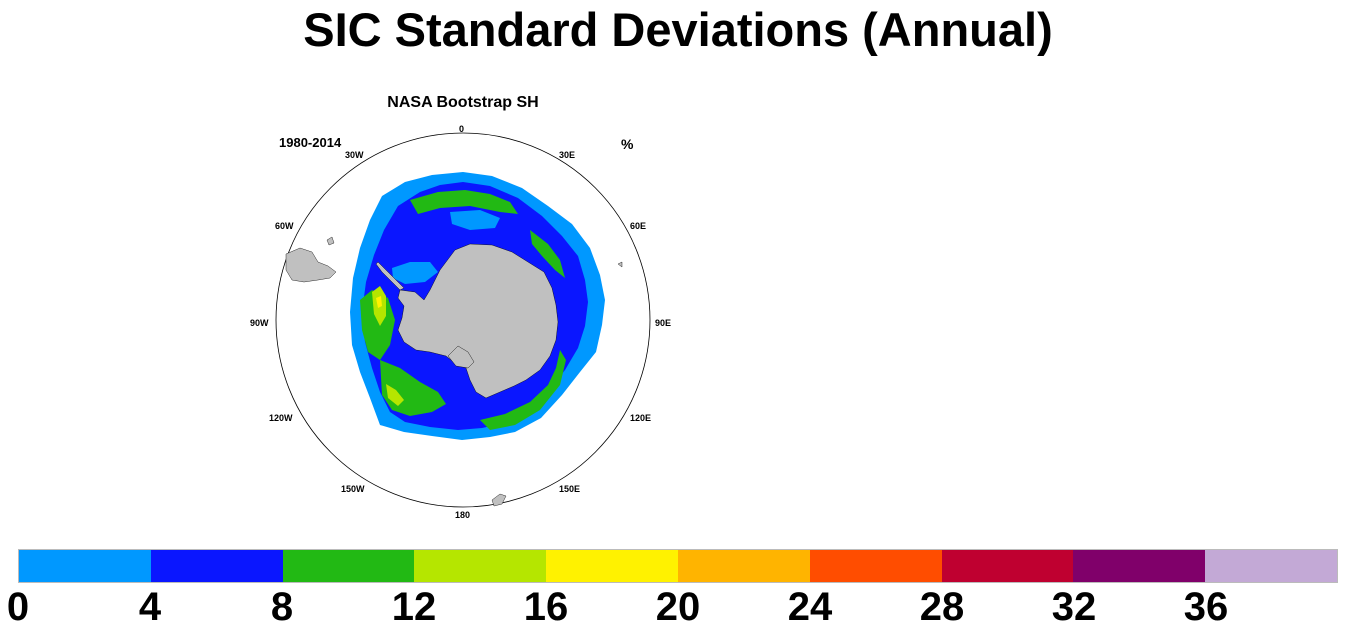 This screenshot has width=1346, height=633. Describe the element at coordinates (463, 102) in the screenshot. I see `panel-title: NASA Bootstrap SH` at that location.